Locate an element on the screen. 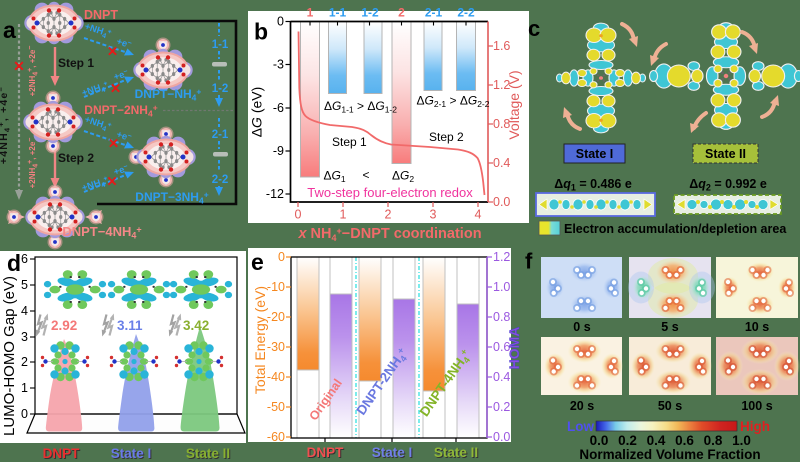  svg-text: b is located at coordinates (261, 32).